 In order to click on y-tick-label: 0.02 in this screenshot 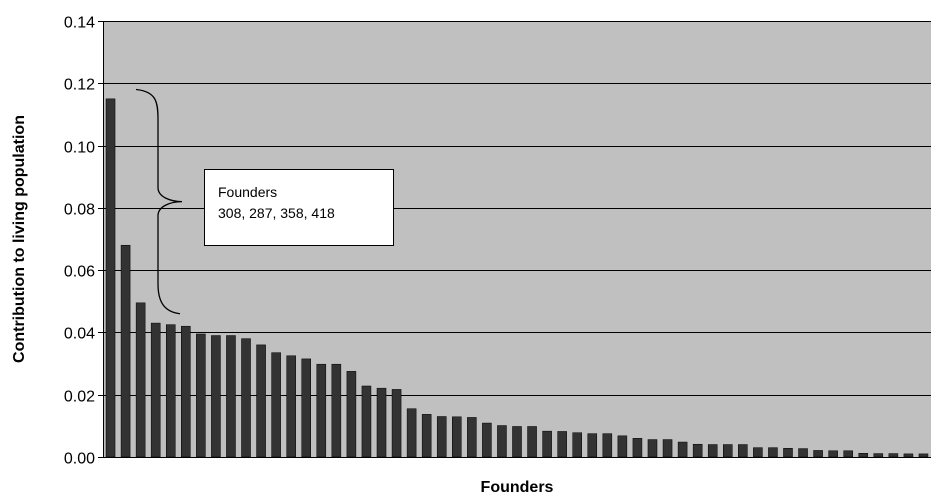, I will do `click(79, 397)`.